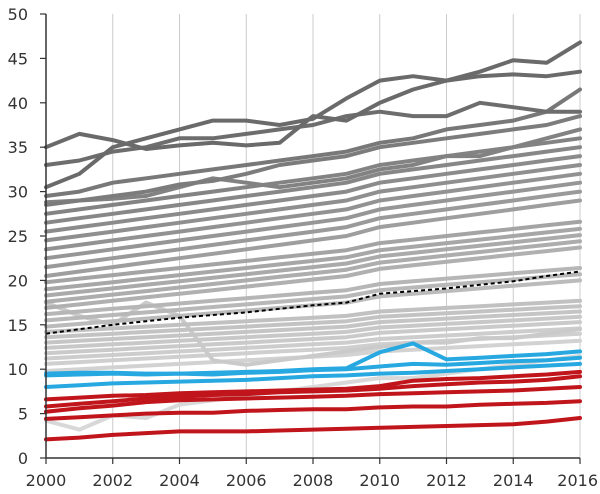 This screenshot has height=494, width=600. What do you see at coordinates (379, 480) in the screenshot?
I see `x-tick-label-2010: 2010` at bounding box center [379, 480].